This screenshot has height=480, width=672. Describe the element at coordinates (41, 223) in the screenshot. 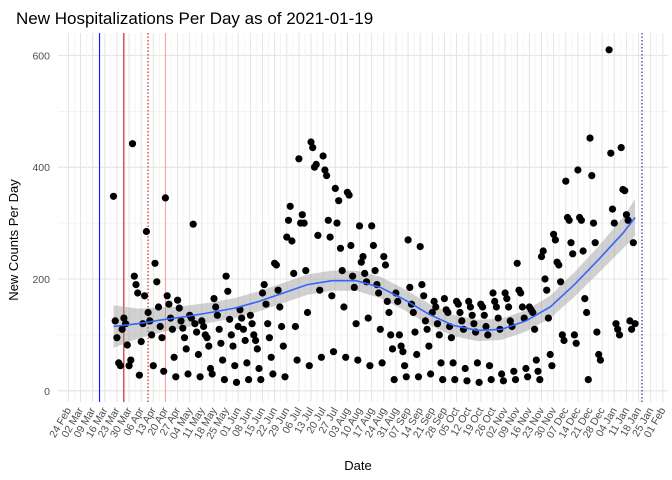

I see `y-axis-ticks: 0 200 400 600` at that location.